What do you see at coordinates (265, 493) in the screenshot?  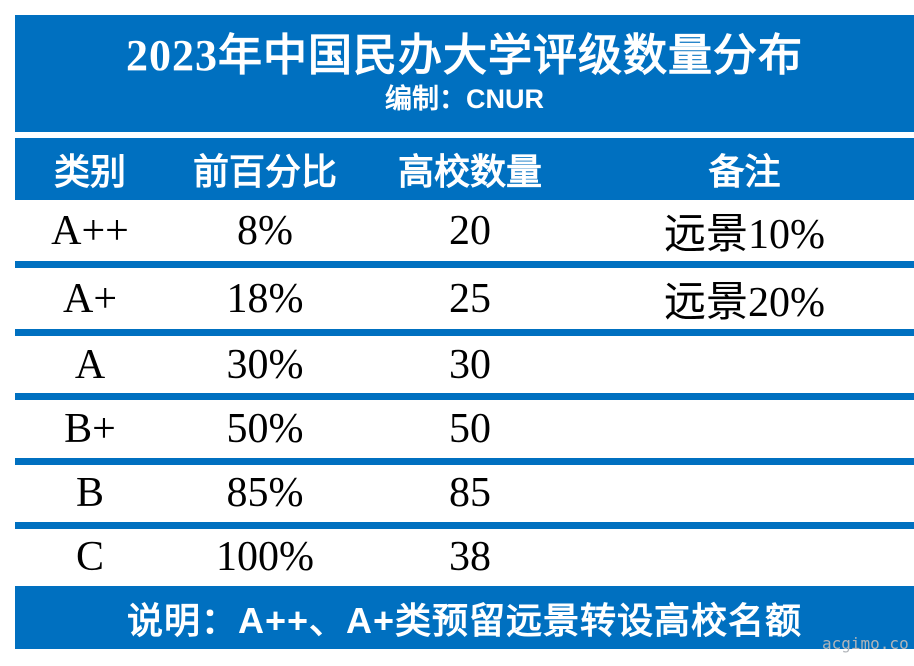 I see `cell-percentile: 85%` at bounding box center [265, 493].